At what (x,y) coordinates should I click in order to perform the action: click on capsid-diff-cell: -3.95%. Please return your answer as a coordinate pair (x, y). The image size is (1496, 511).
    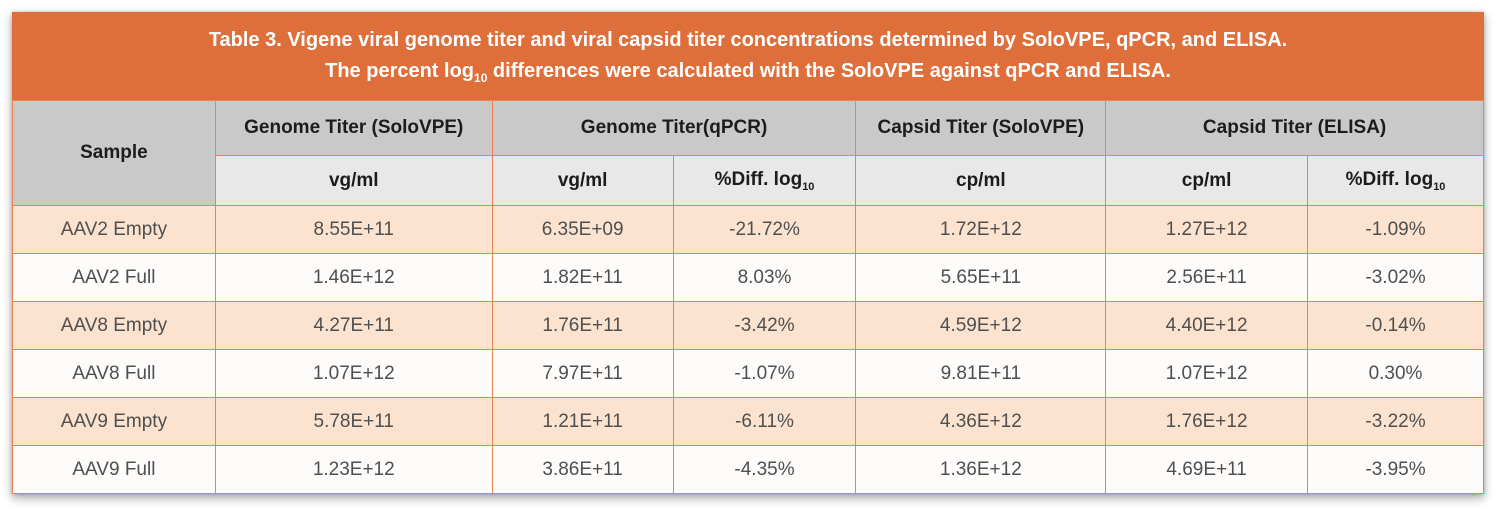
    Looking at the image, I should click on (1395, 469).